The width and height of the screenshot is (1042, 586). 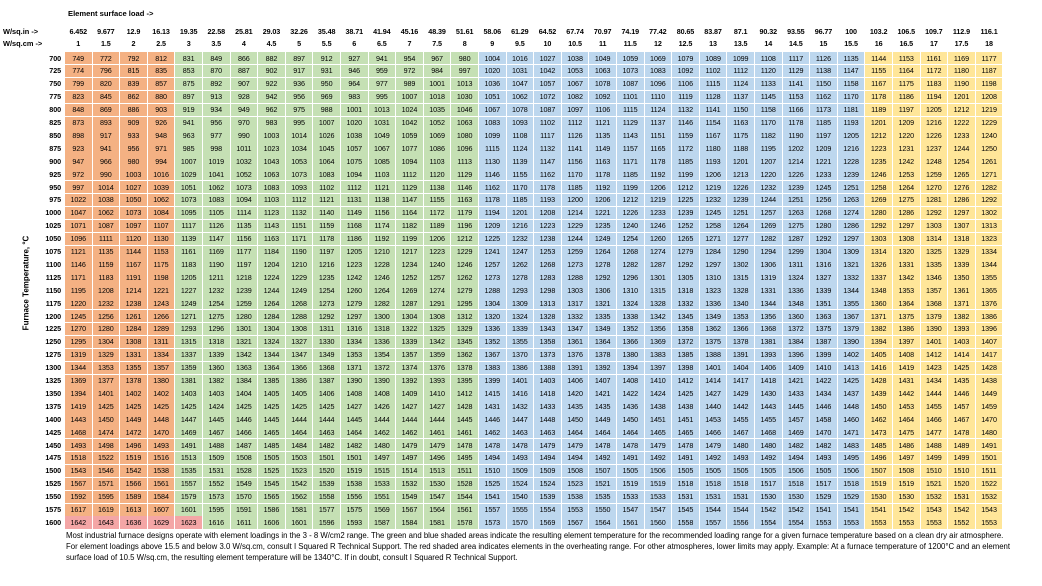 I want to click on element-temperature-cell: 1506, so click(x=851, y=471).